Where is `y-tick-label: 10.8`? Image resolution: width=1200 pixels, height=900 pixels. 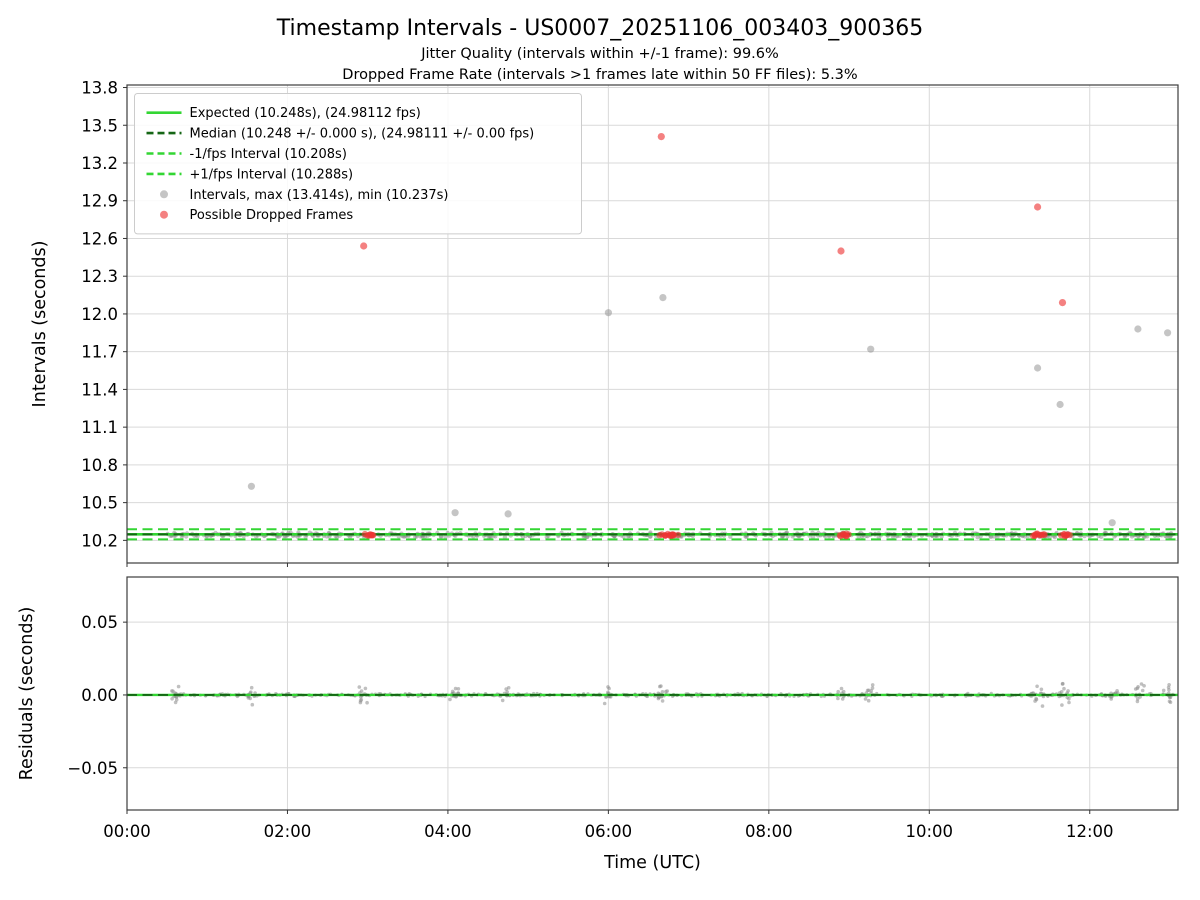 y-tick-label: 10.8 is located at coordinates (99, 465).